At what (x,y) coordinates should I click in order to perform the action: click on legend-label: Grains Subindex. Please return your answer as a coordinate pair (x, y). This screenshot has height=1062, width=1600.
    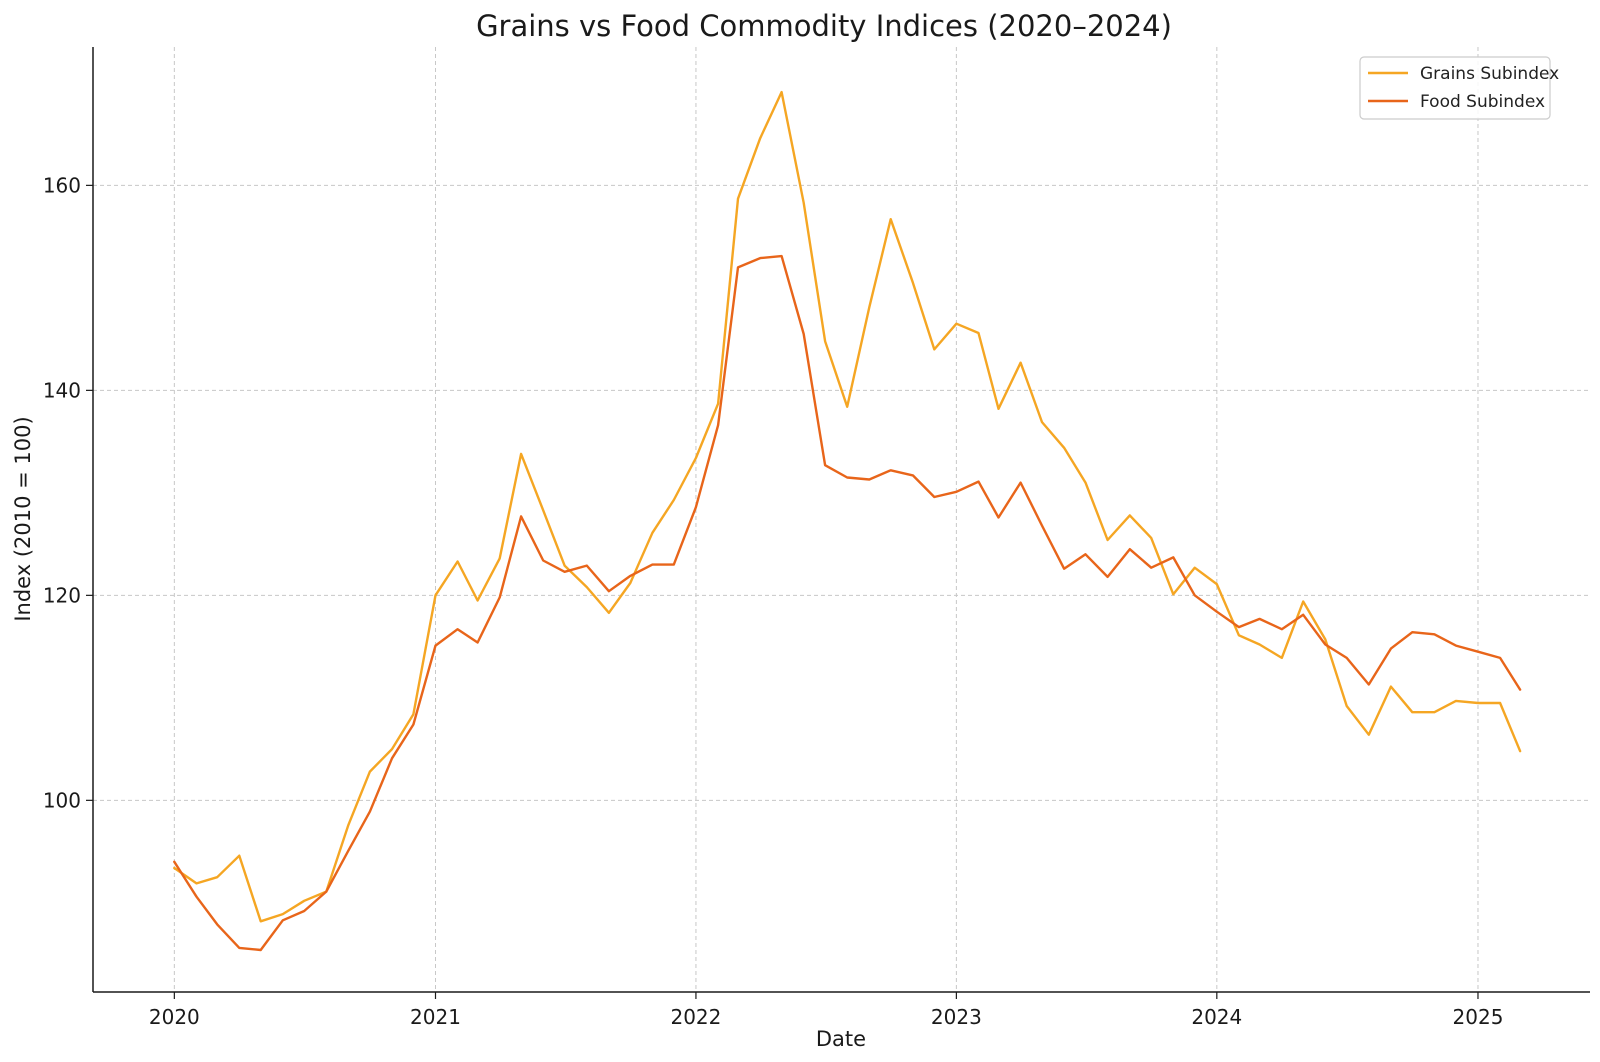
    Looking at the image, I should click on (1489, 74).